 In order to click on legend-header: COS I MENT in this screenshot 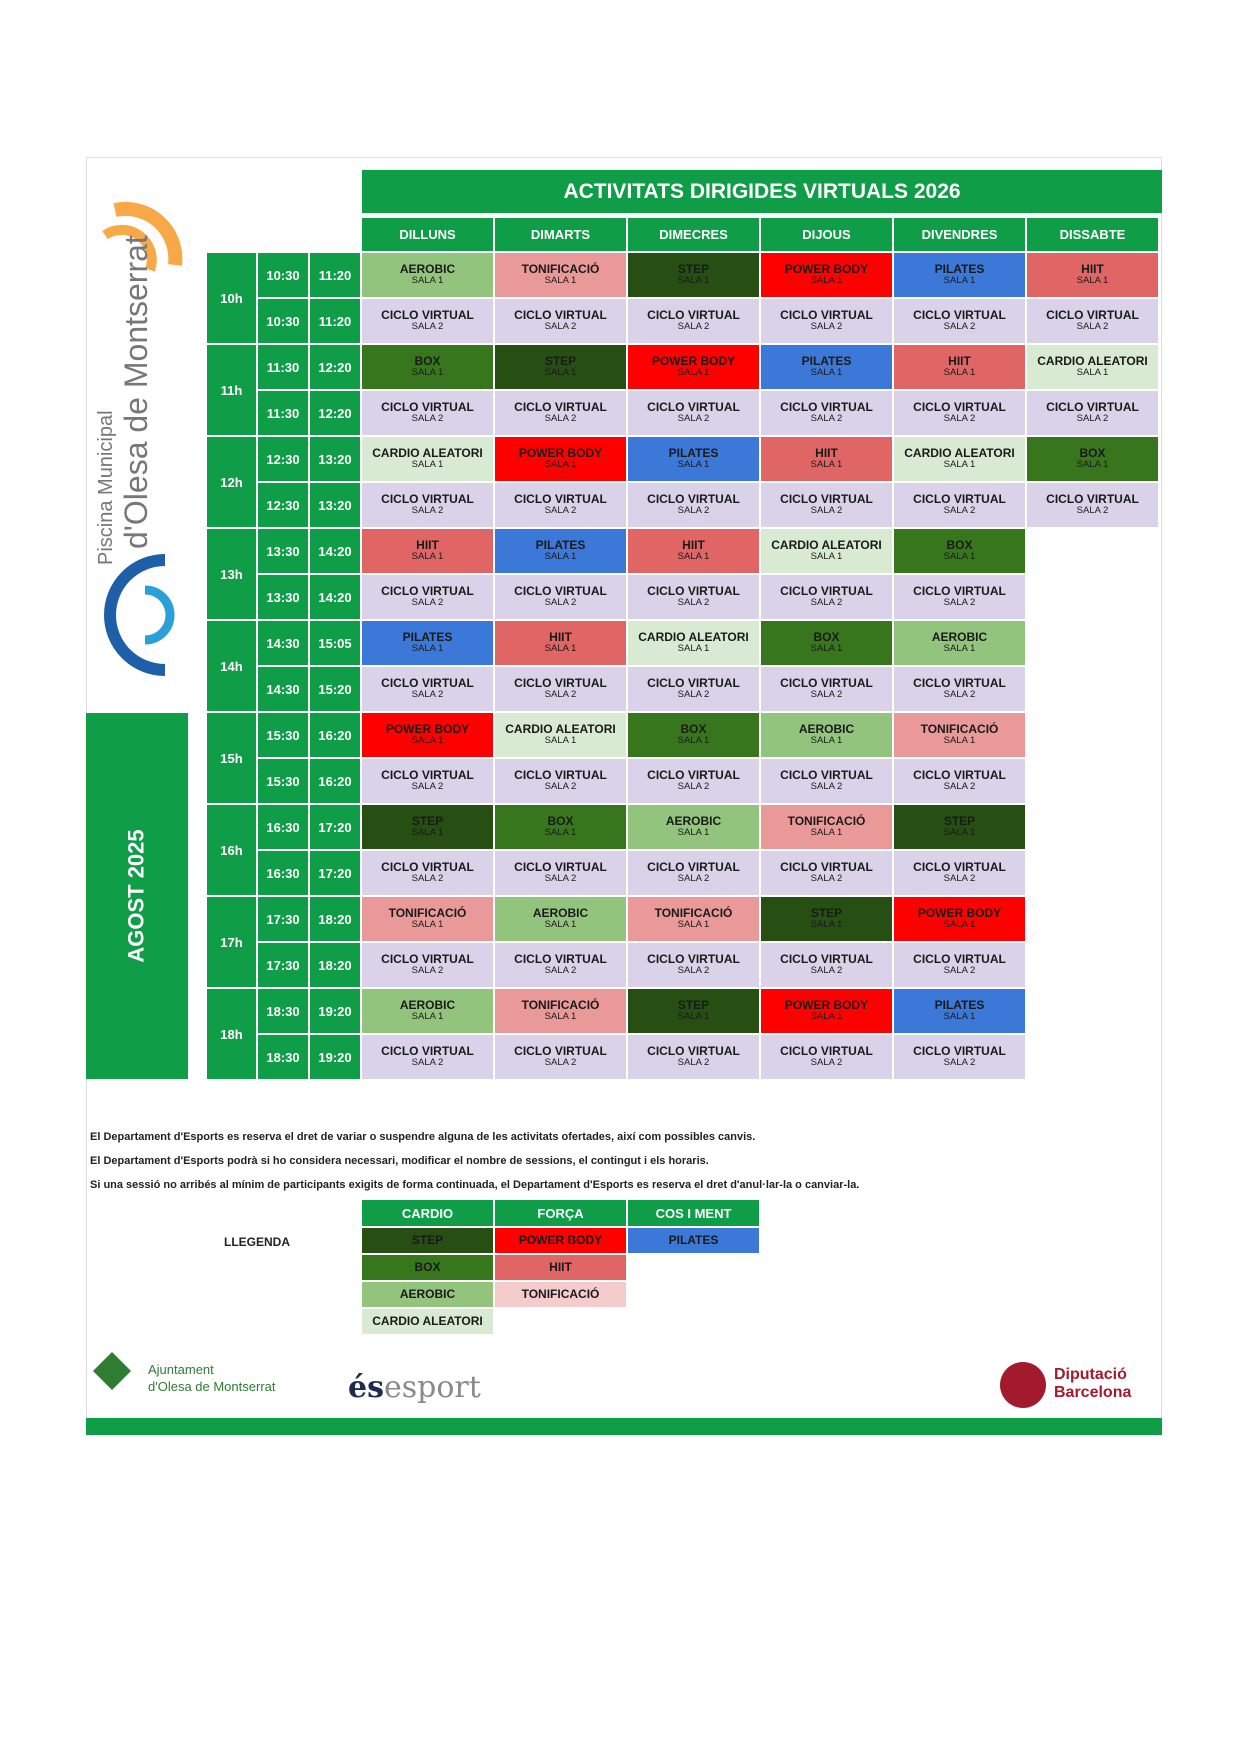, I will do `click(693, 1213)`.